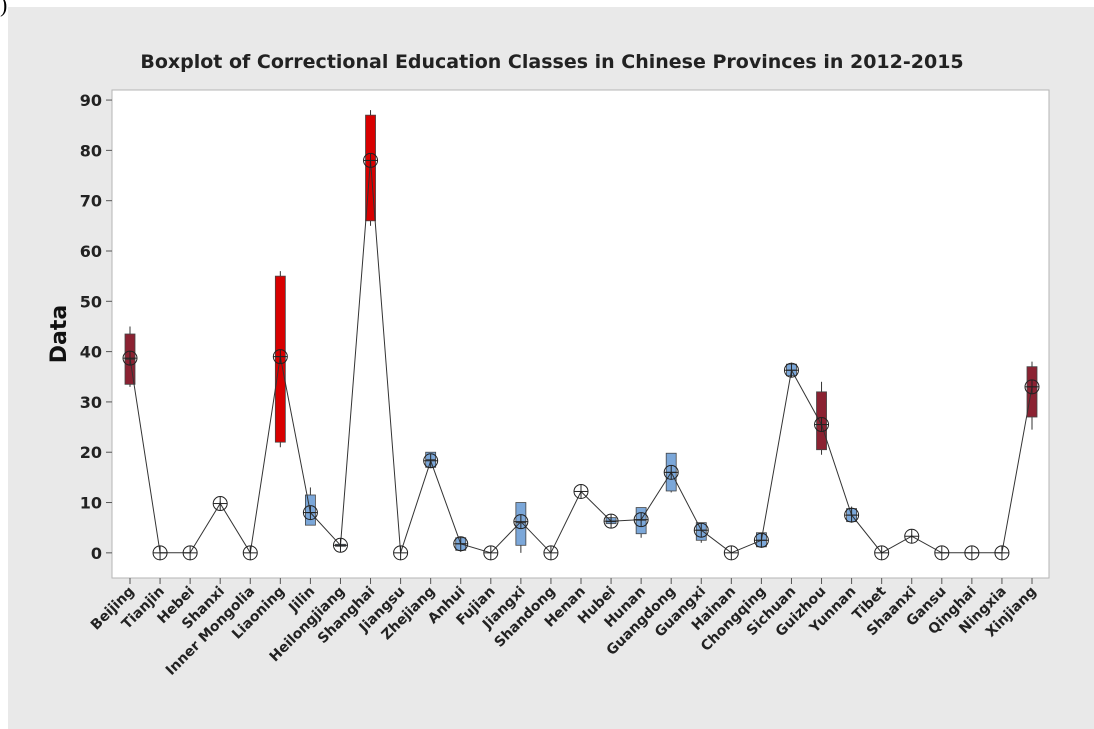 The width and height of the screenshot is (1094, 729). What do you see at coordinates (91, 100) in the screenshot?
I see `y-tick-label: 90` at bounding box center [91, 100].